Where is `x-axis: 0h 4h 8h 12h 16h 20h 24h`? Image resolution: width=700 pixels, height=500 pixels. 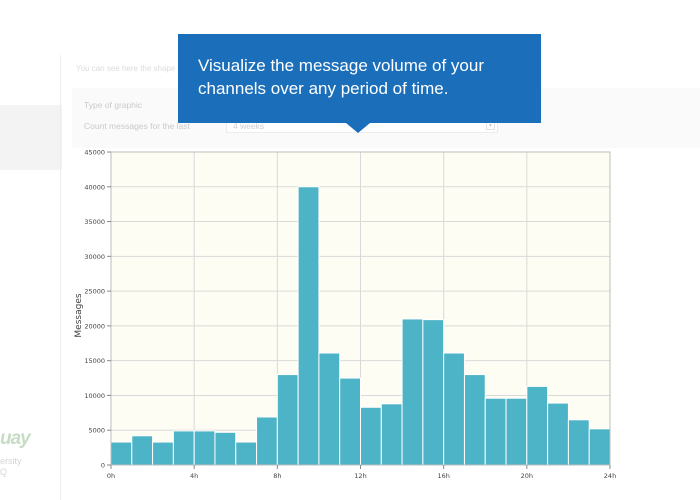 x-axis: 0h 4h 8h 12h 16h 20h 24h is located at coordinates (361, 472).